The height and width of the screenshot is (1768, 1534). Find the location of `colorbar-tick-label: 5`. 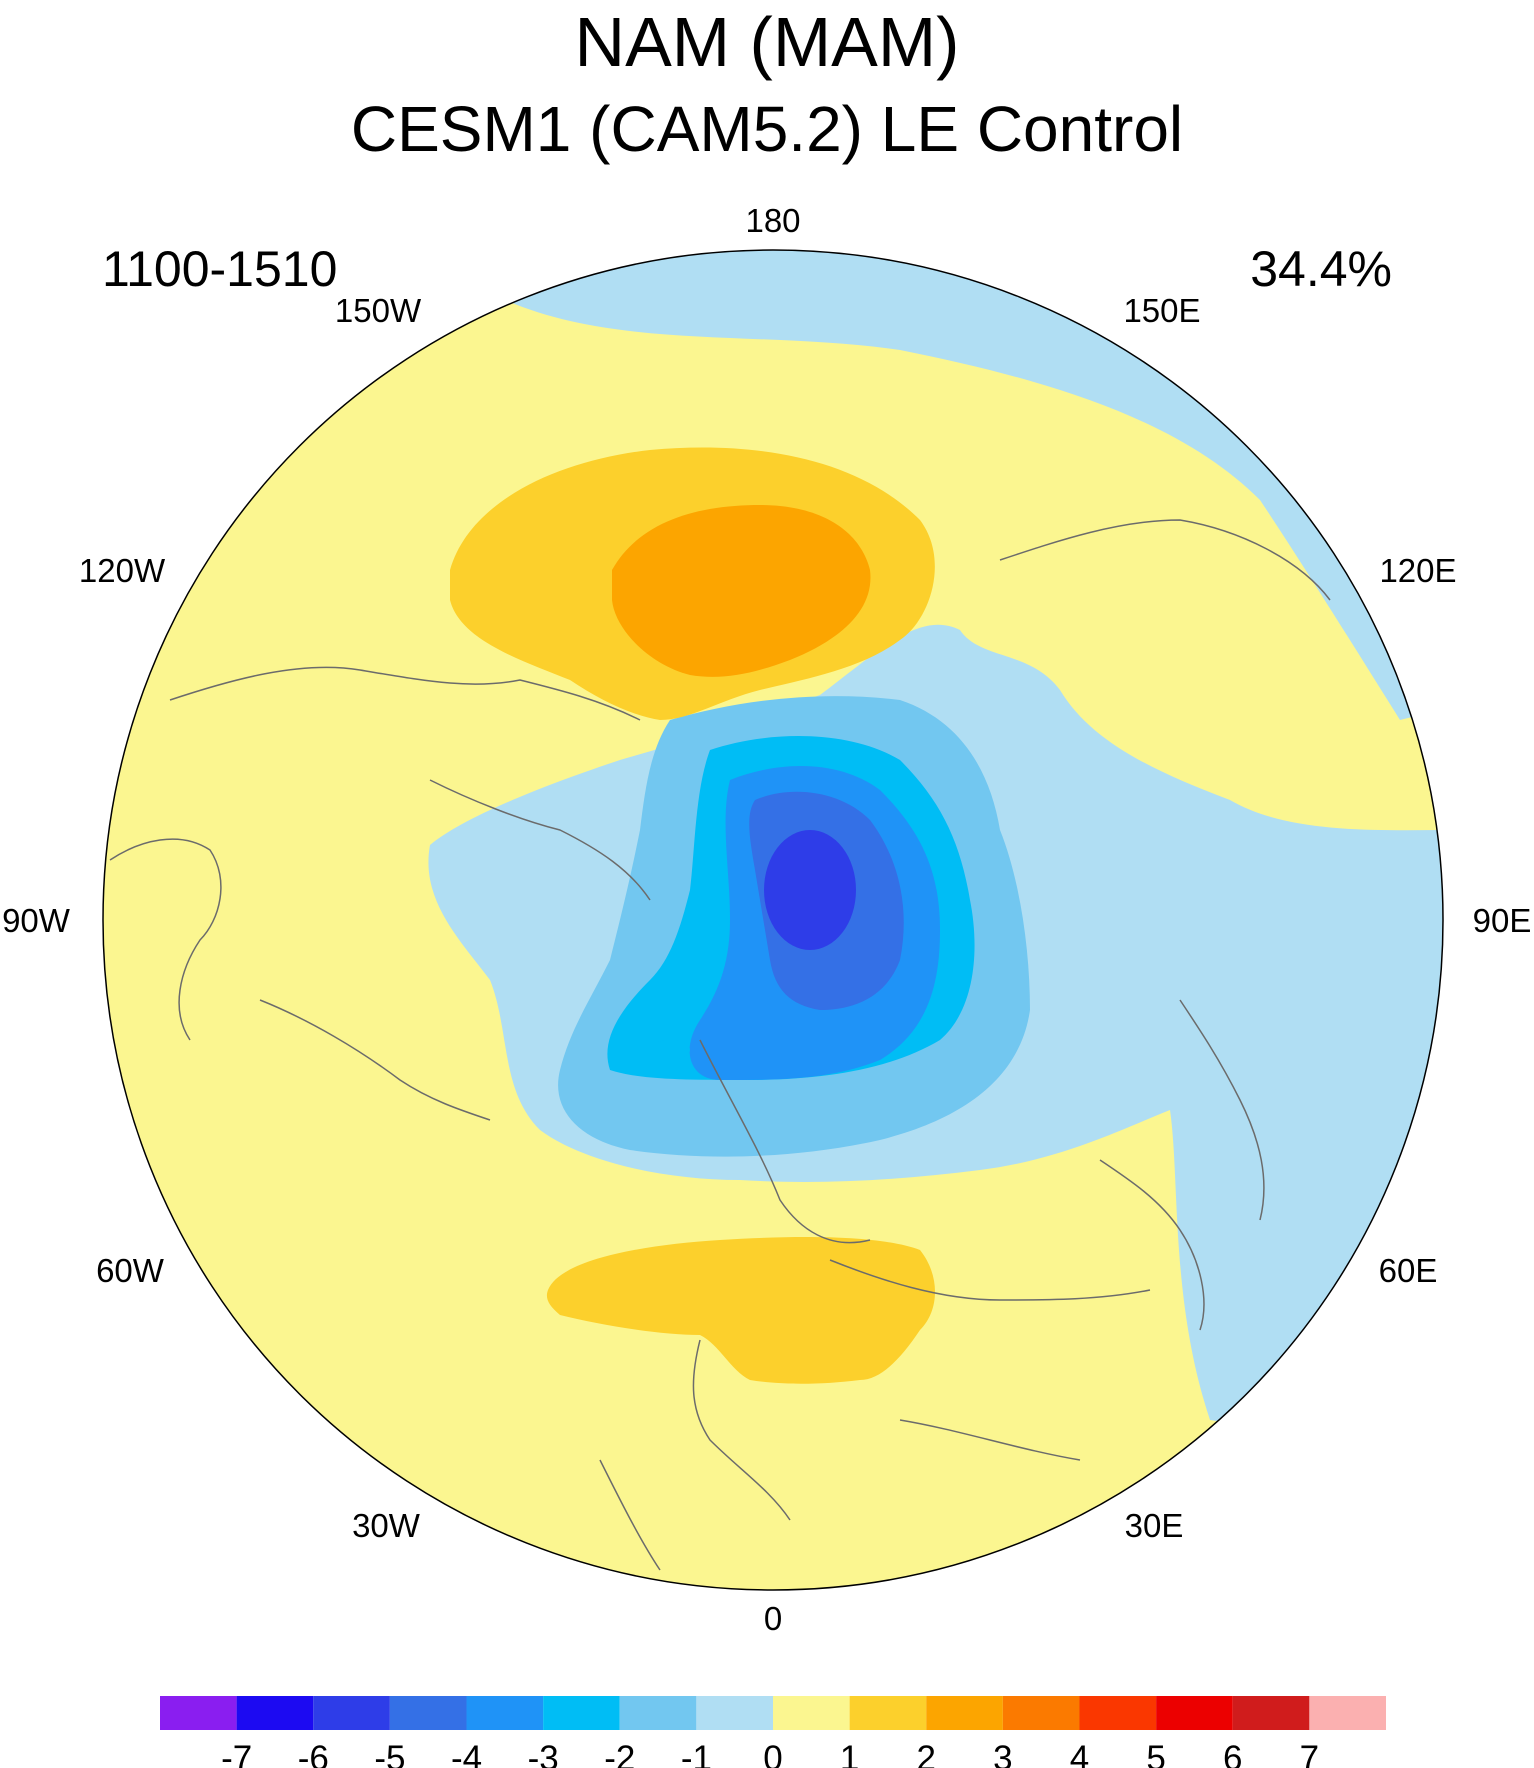

colorbar-tick-label: 5 is located at coordinates (1155, 1753).